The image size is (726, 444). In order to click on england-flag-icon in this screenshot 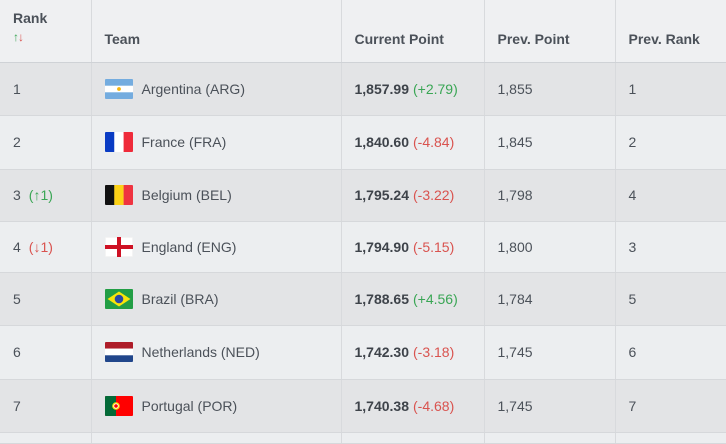, I will do `click(118, 246)`.